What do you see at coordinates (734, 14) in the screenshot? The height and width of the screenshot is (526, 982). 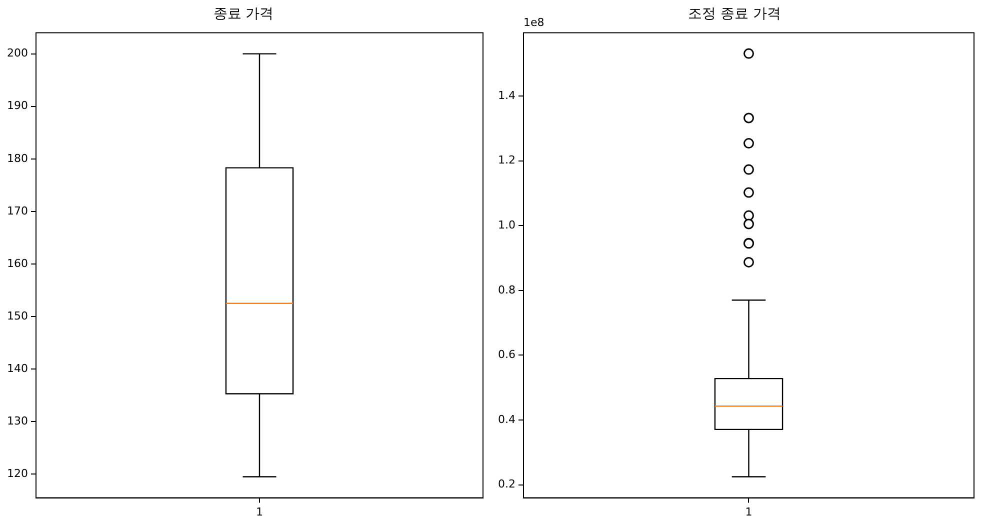 I see `chart-title: 조정 종료 가격` at bounding box center [734, 14].